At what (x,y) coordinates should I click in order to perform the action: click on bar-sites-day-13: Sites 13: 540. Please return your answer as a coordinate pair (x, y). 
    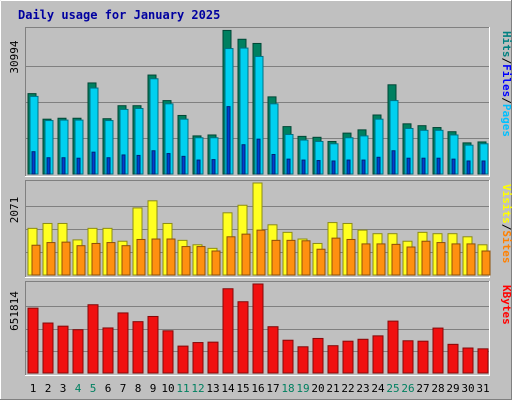
    Looking at the image, I should click on (216, 263).